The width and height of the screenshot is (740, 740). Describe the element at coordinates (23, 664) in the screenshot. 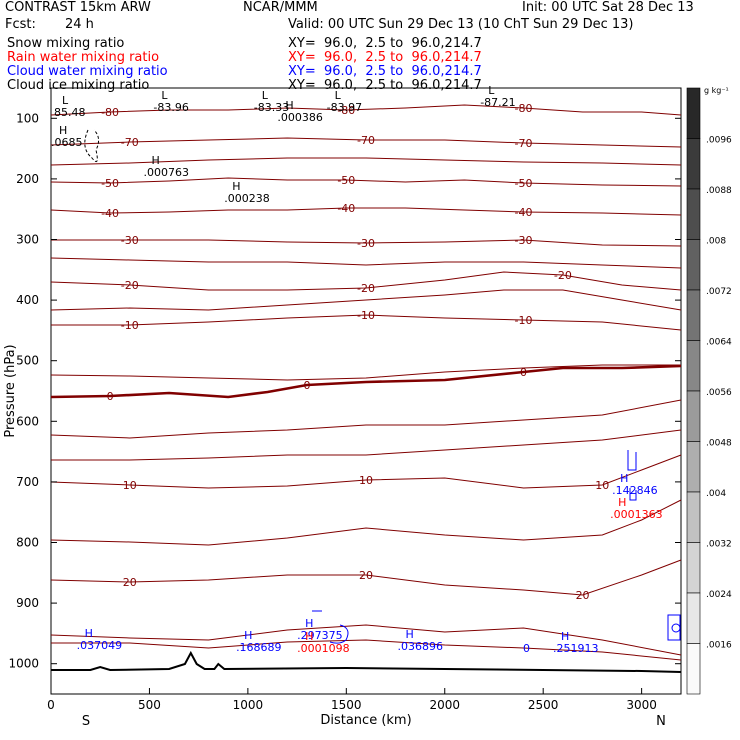

I see `y-tick-label: 1000` at that location.